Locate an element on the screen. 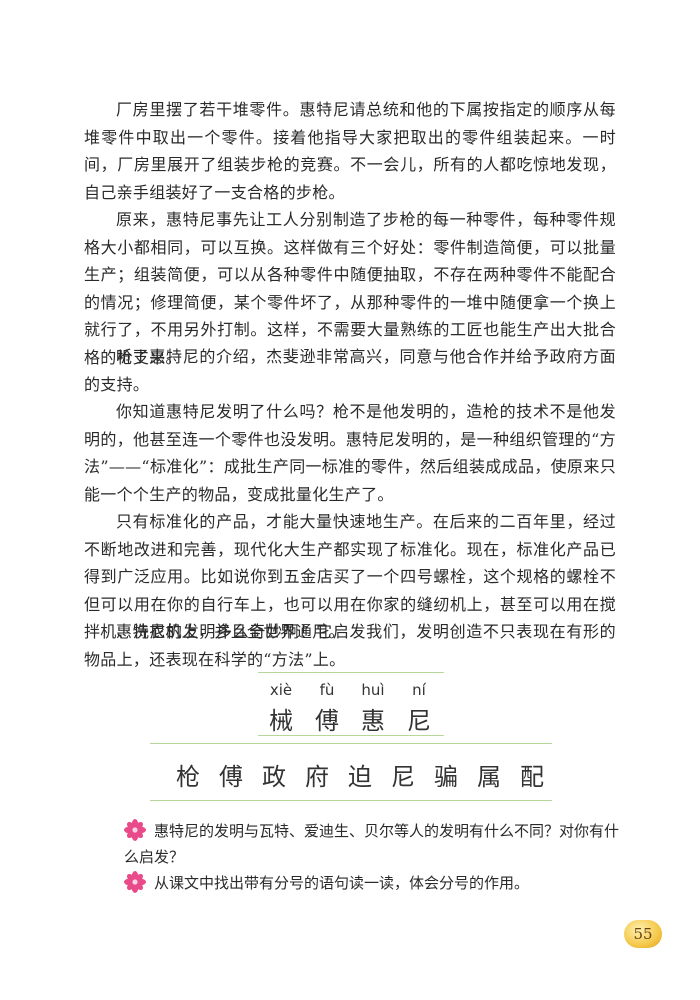 Image resolution: width=700 pixels, height=1000 pixels. recognize-characters-box: xiè fù huì ní 械 傅 惠 尼 is located at coordinates (351, 704).